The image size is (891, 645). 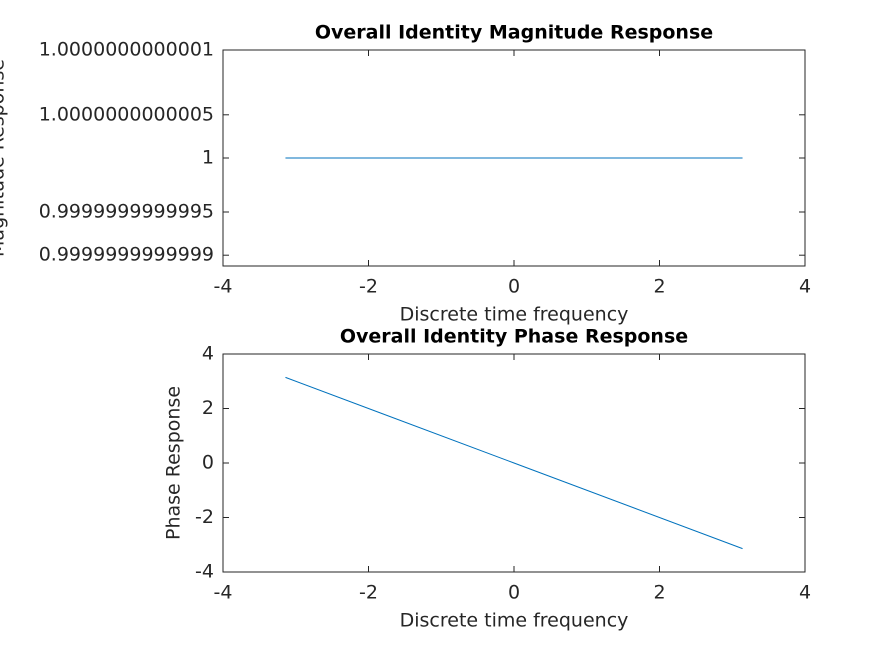 What do you see at coordinates (174, 463) in the screenshot?
I see `y-axis-label: Phase Response` at bounding box center [174, 463].